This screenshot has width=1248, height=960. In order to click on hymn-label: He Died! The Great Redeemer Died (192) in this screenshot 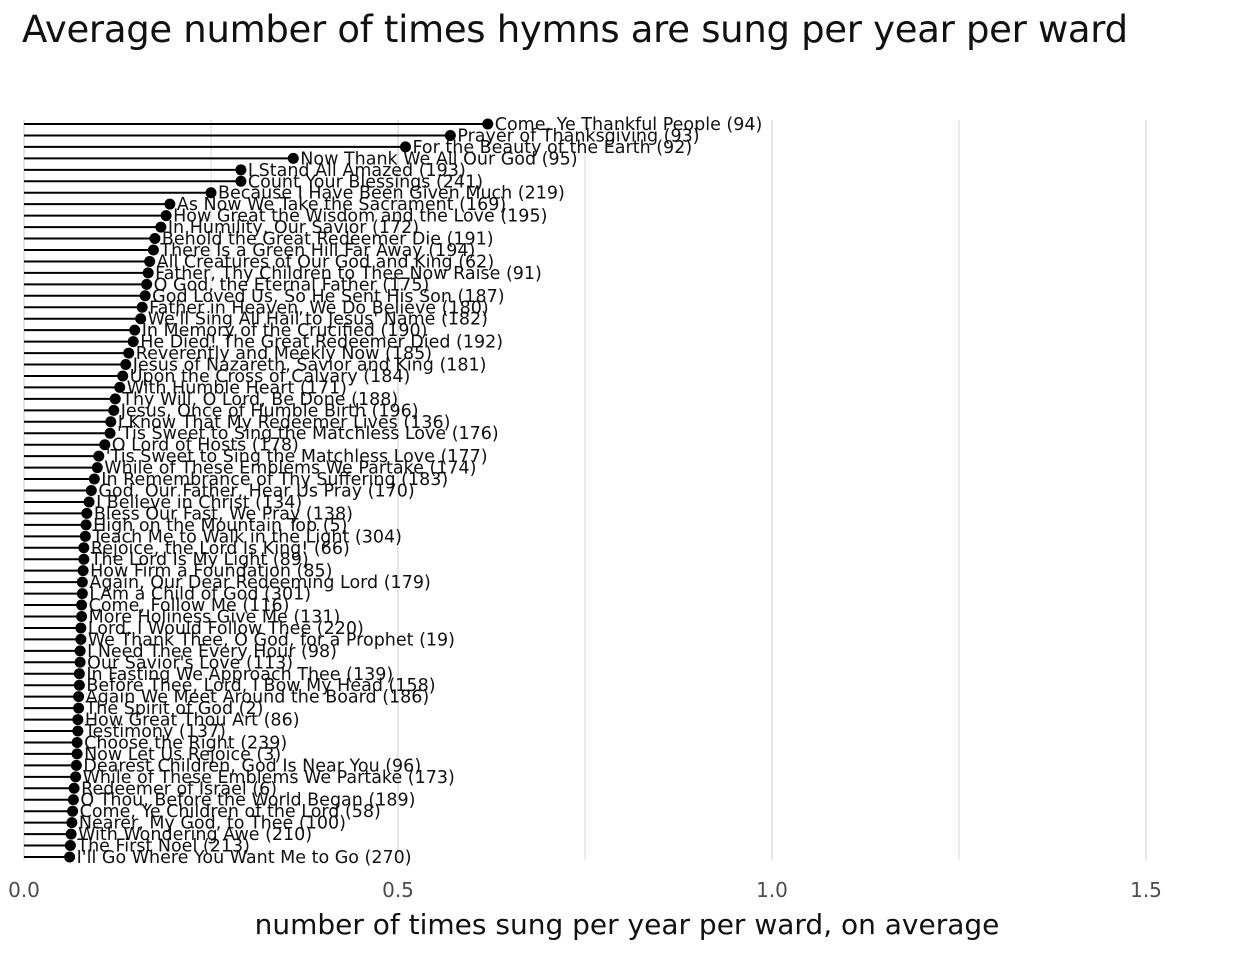, I will do `click(321, 343)`.